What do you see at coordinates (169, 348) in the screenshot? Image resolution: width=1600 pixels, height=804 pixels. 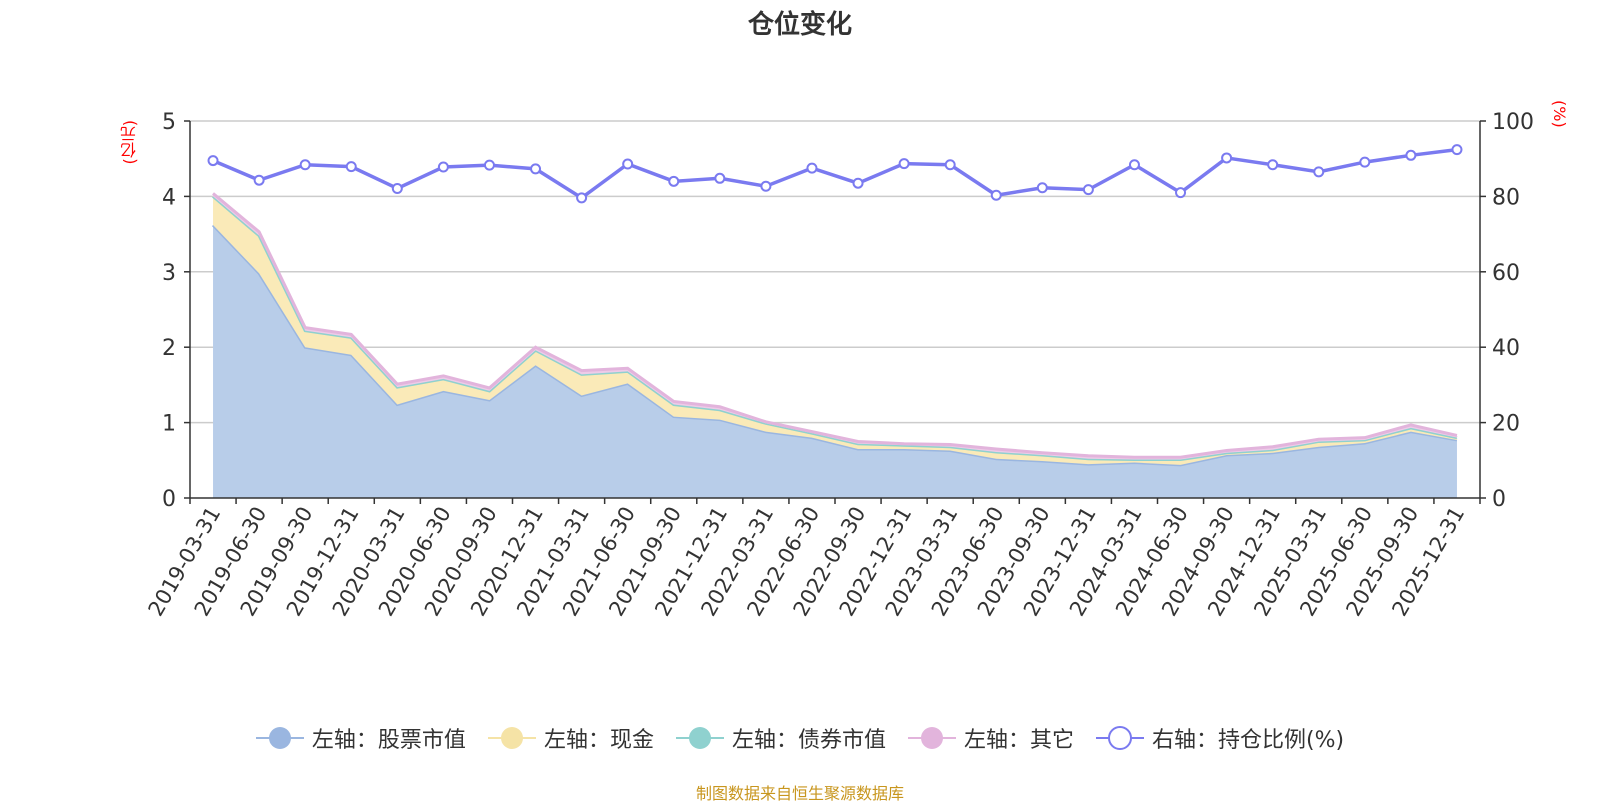 I see `left-axis-tick-label: 2` at bounding box center [169, 348].